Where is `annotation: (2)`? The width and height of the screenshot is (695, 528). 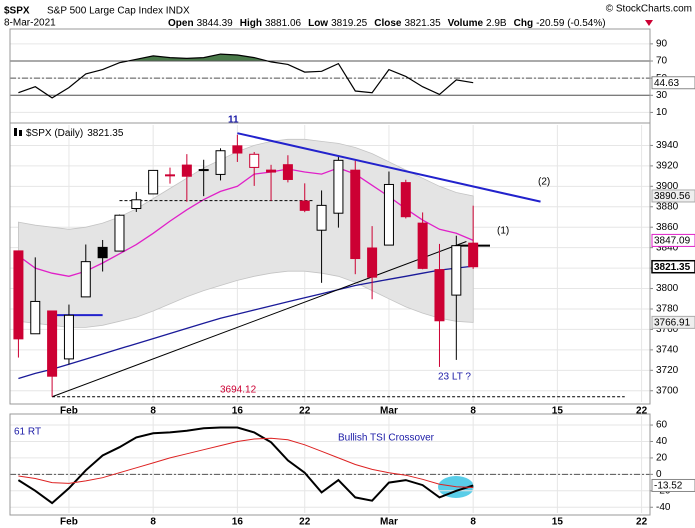
annotation: (2) is located at coordinates (544, 182).